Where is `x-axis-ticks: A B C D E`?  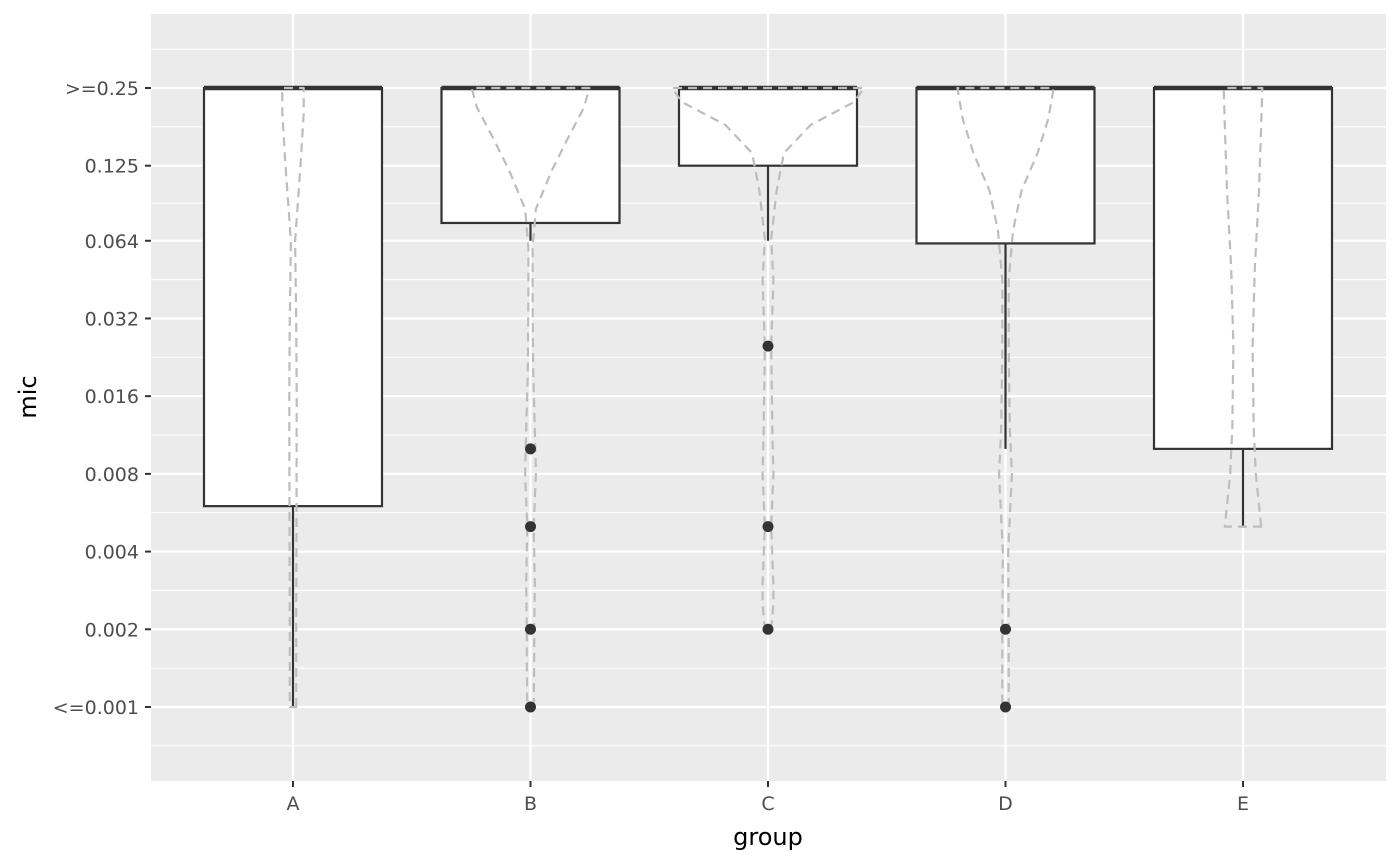 x-axis-ticks: A B C D E is located at coordinates (768, 798).